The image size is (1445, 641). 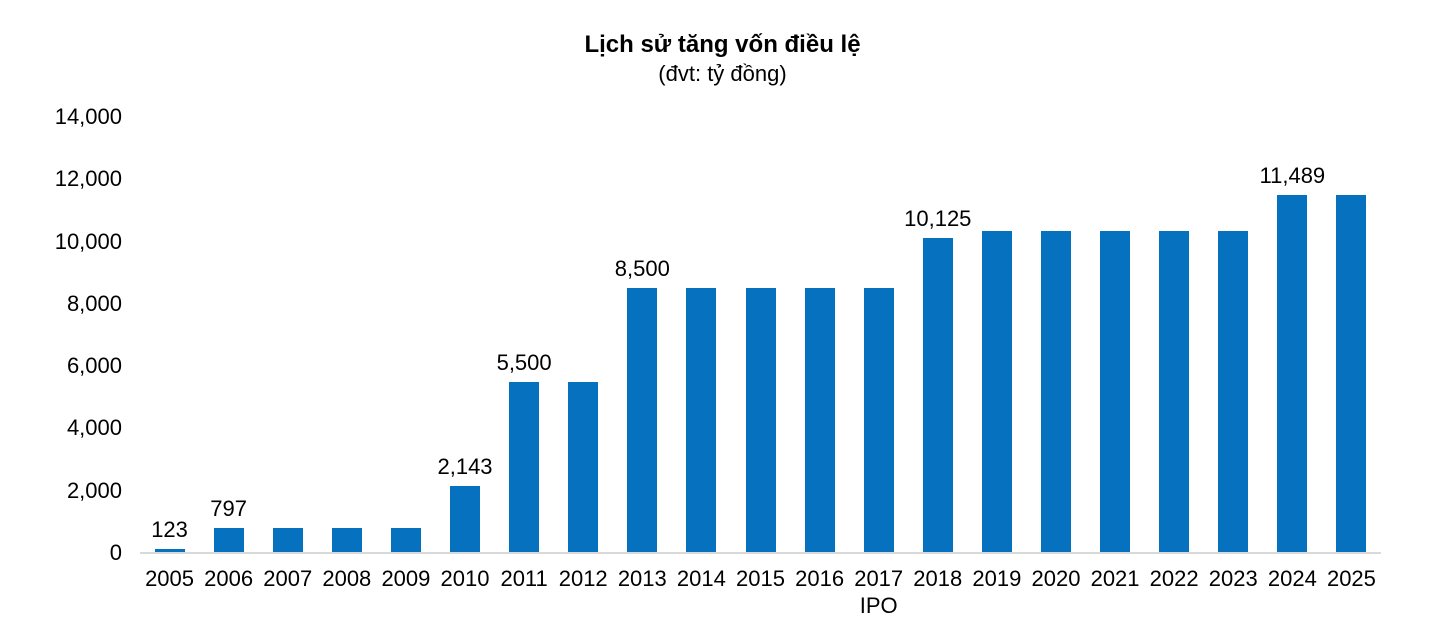 What do you see at coordinates (228, 508) in the screenshot?
I see `bar-value-label: 797` at bounding box center [228, 508].